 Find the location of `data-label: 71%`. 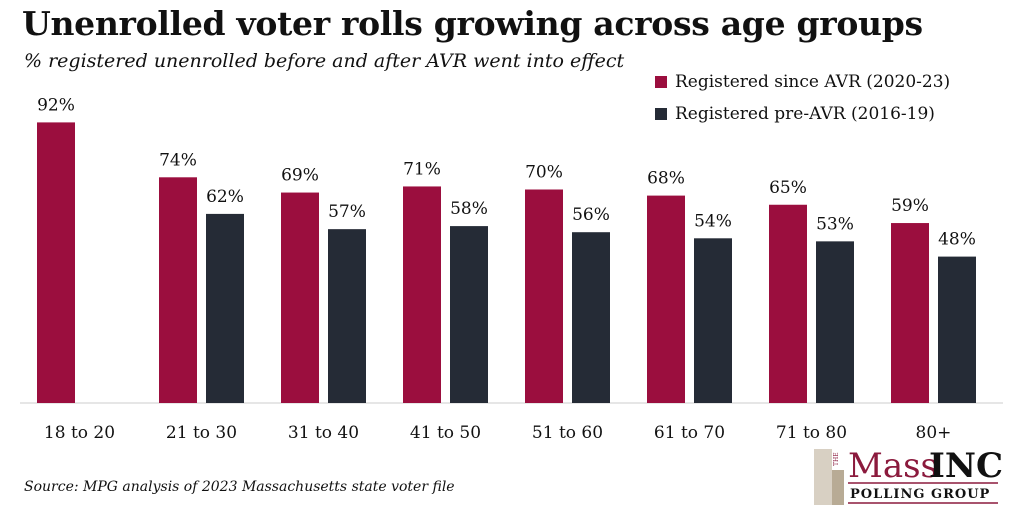

data-label: 71% is located at coordinates (422, 169).